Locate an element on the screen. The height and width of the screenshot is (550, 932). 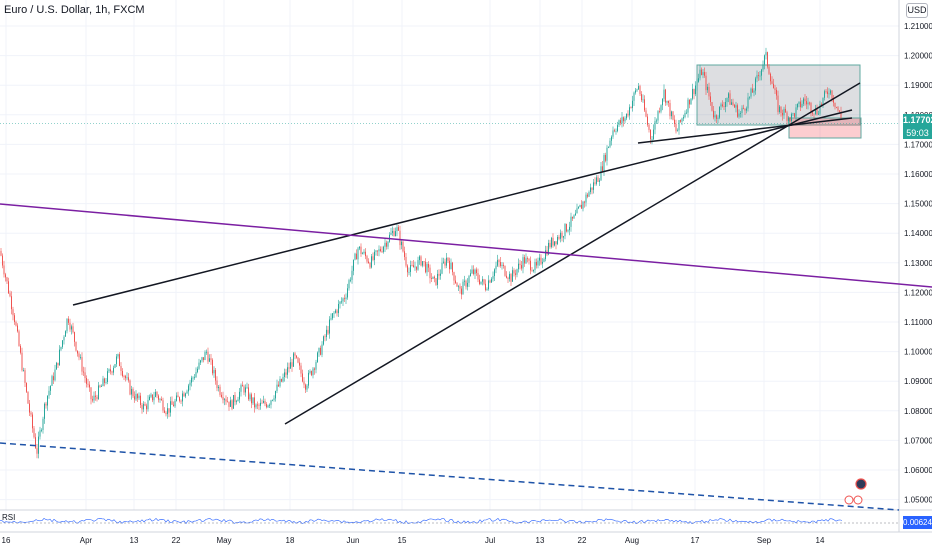
currency-selector: USD is located at coordinates (917, 10).